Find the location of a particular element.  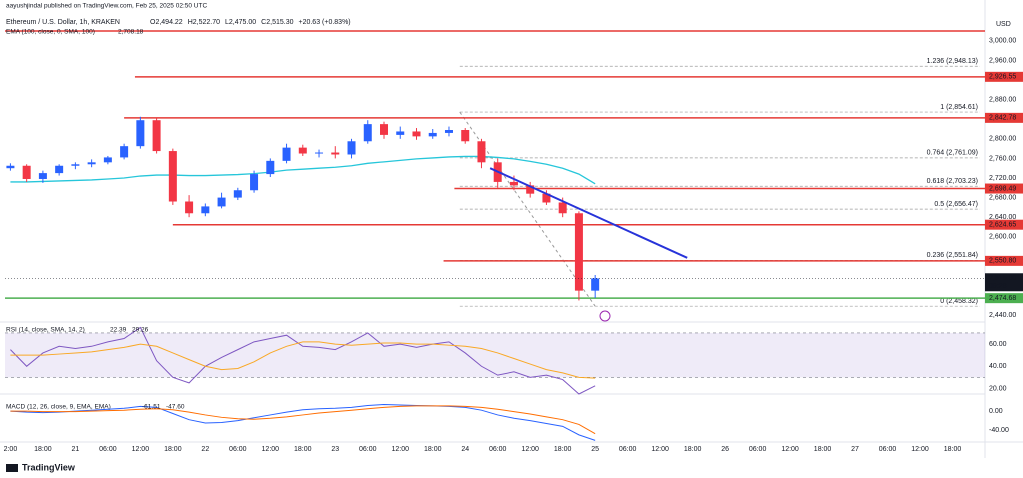

currency: USD is located at coordinates (1003, 24).